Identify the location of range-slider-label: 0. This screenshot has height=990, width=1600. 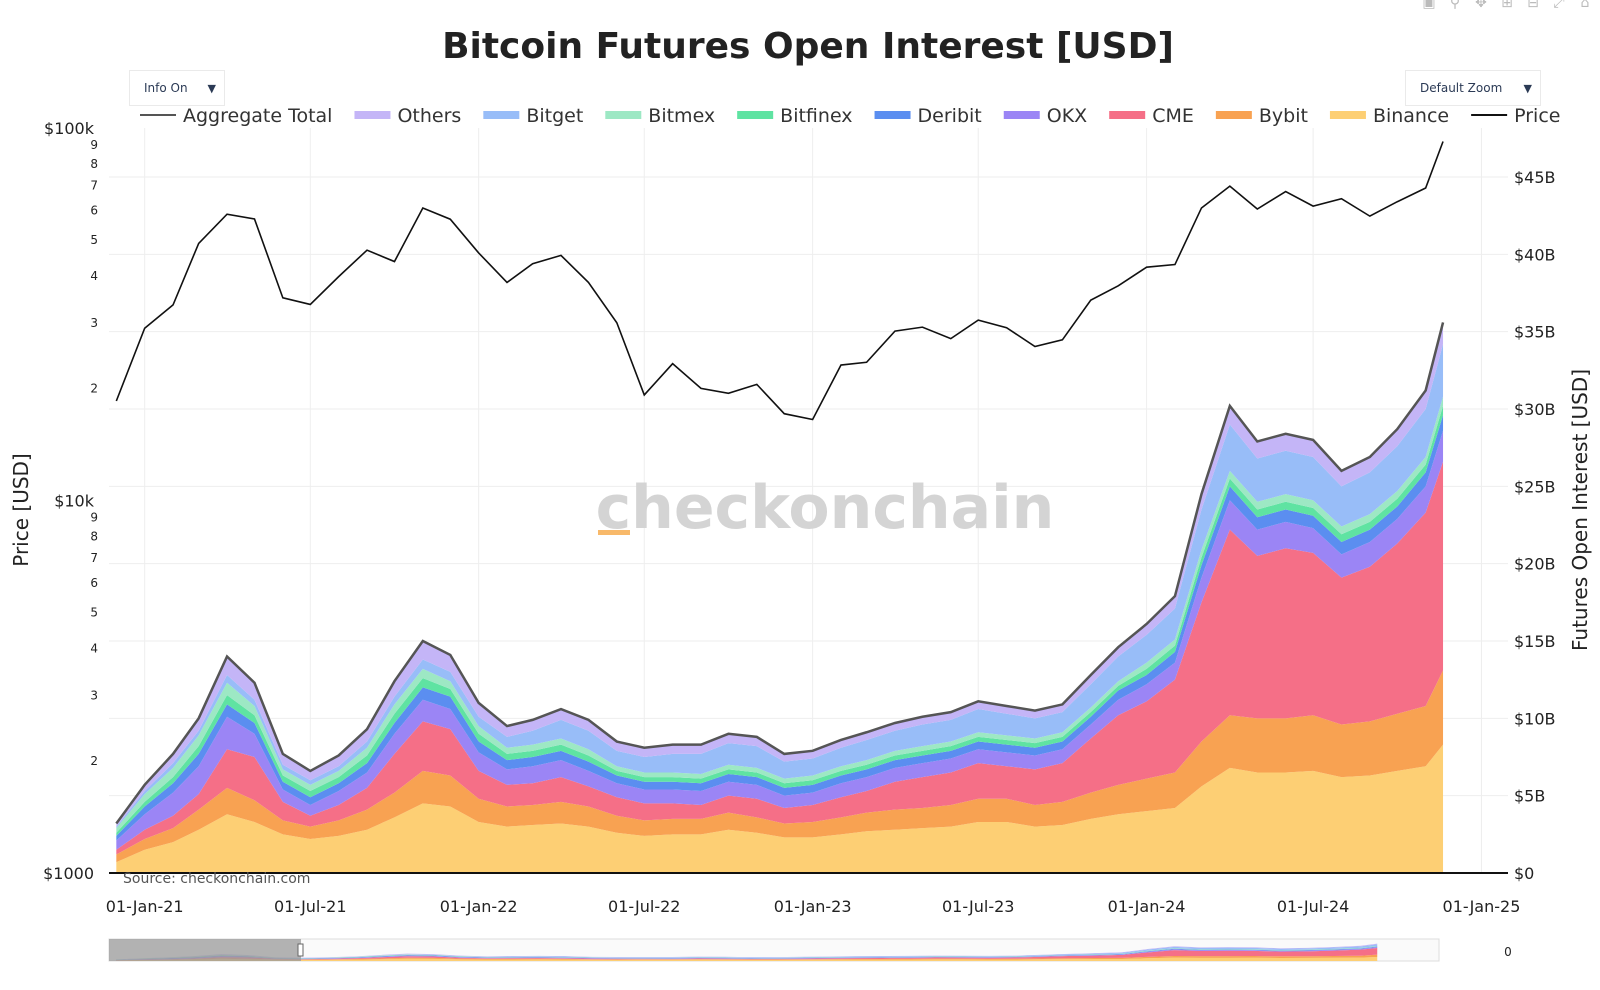
(1508, 952).